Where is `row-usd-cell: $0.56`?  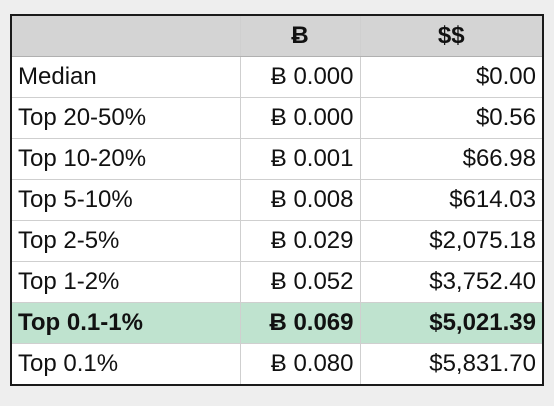
row-usd-cell: $0.56 is located at coordinates (451, 118).